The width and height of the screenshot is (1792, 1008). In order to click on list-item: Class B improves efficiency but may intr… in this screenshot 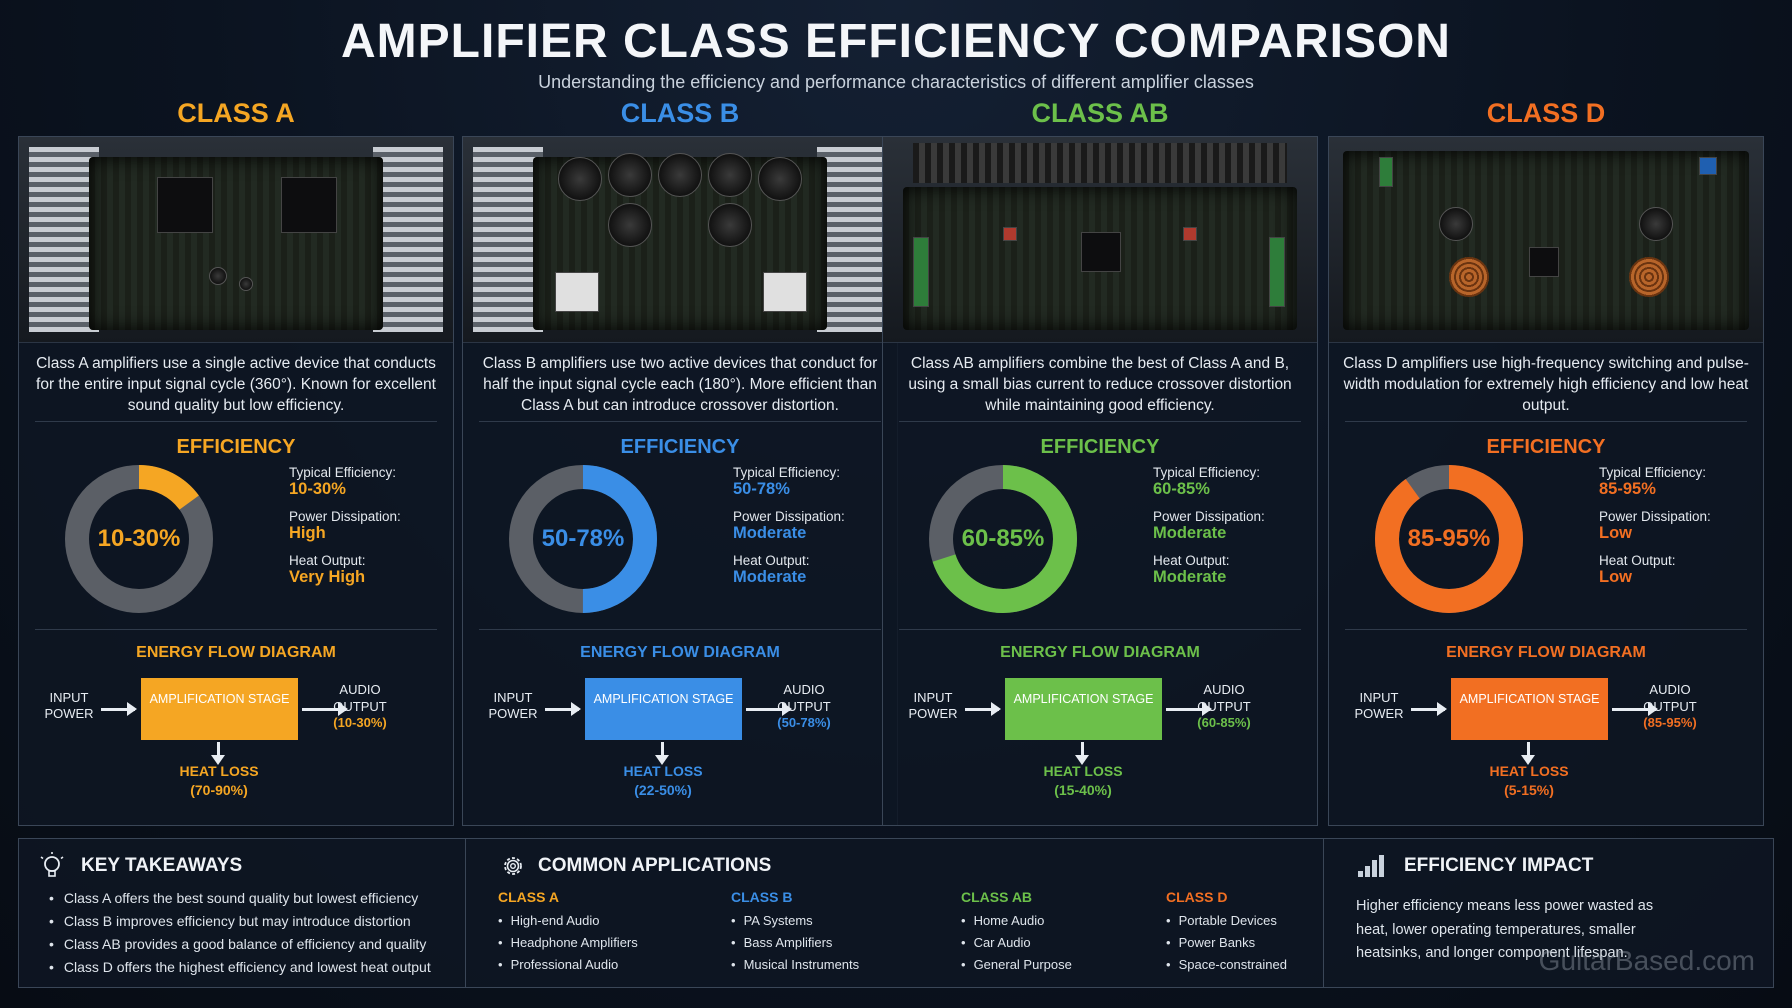, I will do `click(240, 921)`.